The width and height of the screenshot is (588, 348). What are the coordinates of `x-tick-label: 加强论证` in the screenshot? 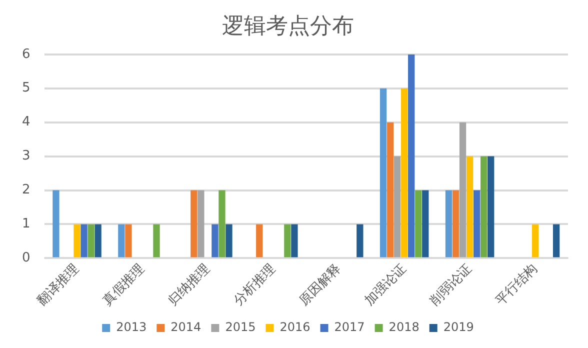 It's located at (386, 285).